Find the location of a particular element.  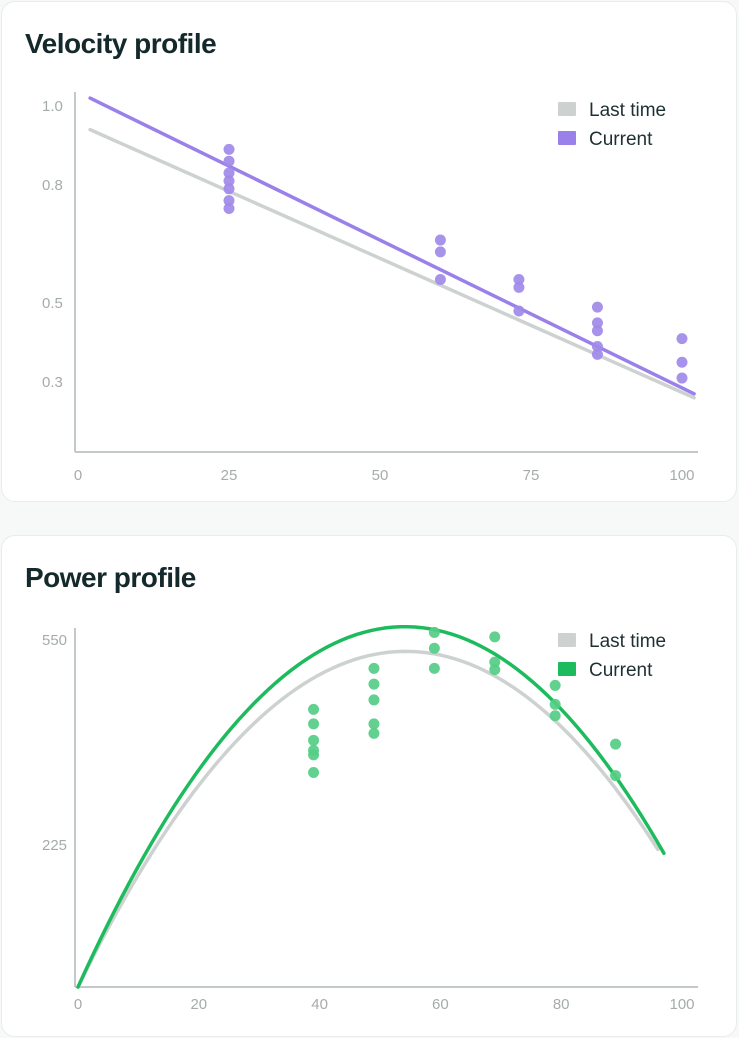

y-tick-label: 0.3 is located at coordinates (52, 382).